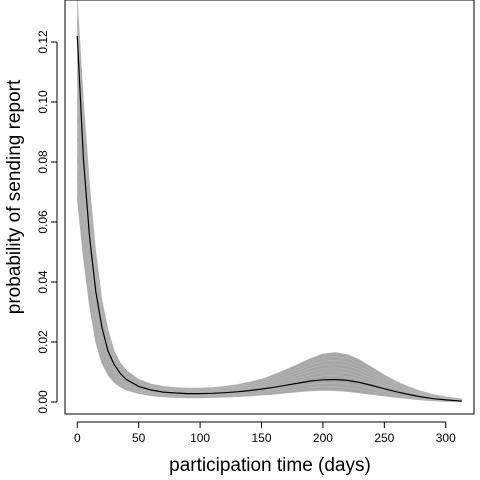 This screenshot has width=480, height=480. Describe the element at coordinates (270, 465) in the screenshot. I see `x-axis-title: participation time (days)` at that location.